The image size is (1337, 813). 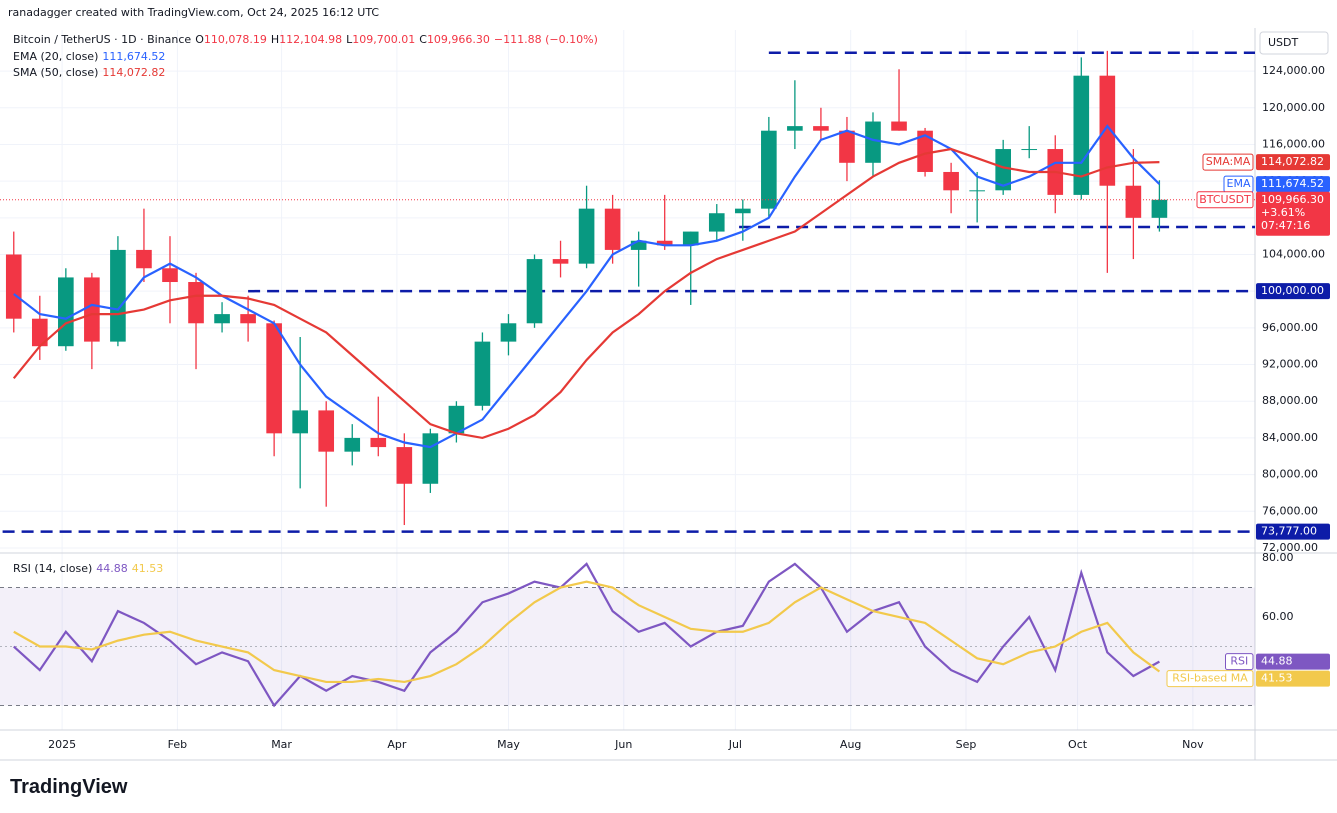 What do you see at coordinates (458, 39) in the screenshot?
I see `ohlc-value: 109,966.30` at bounding box center [458, 39].